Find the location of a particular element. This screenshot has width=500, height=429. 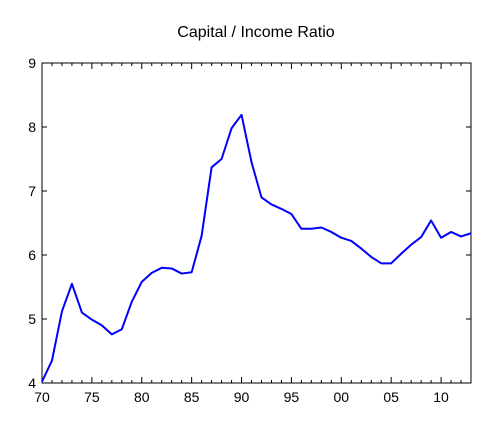

x-tick-label: 90 is located at coordinates (242, 397).